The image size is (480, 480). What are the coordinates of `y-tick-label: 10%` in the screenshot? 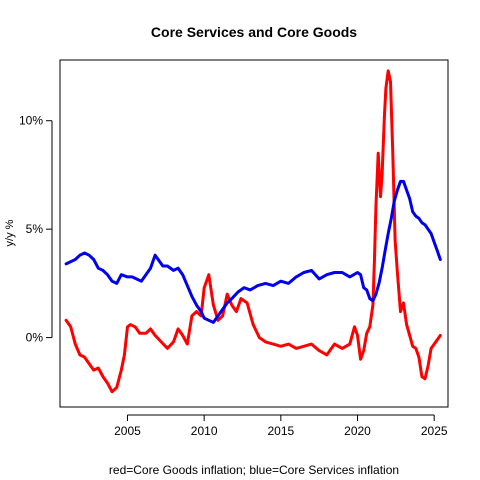 It's located at (31, 121).